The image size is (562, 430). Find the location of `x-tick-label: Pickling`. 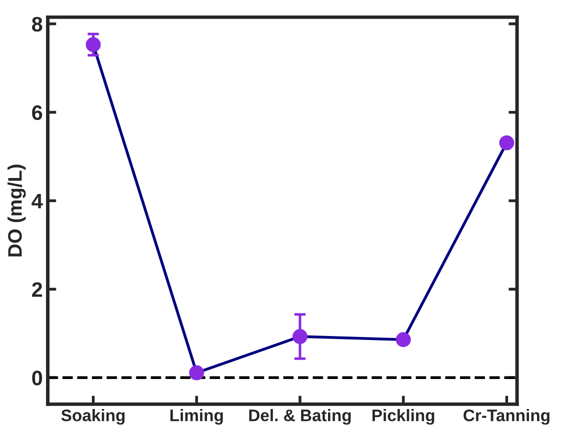

x-tick-label: Pickling is located at coordinates (403, 417).